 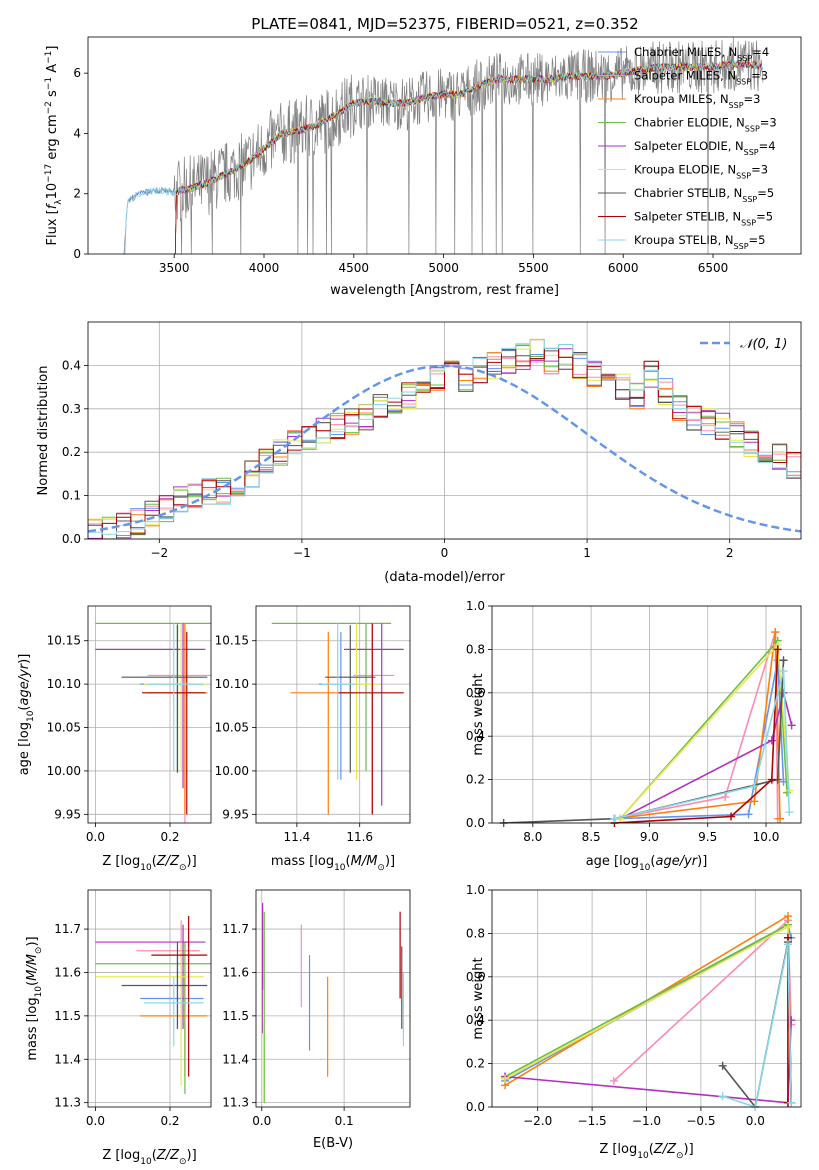 I want to click on label-part: ], so click(x=52, y=48).